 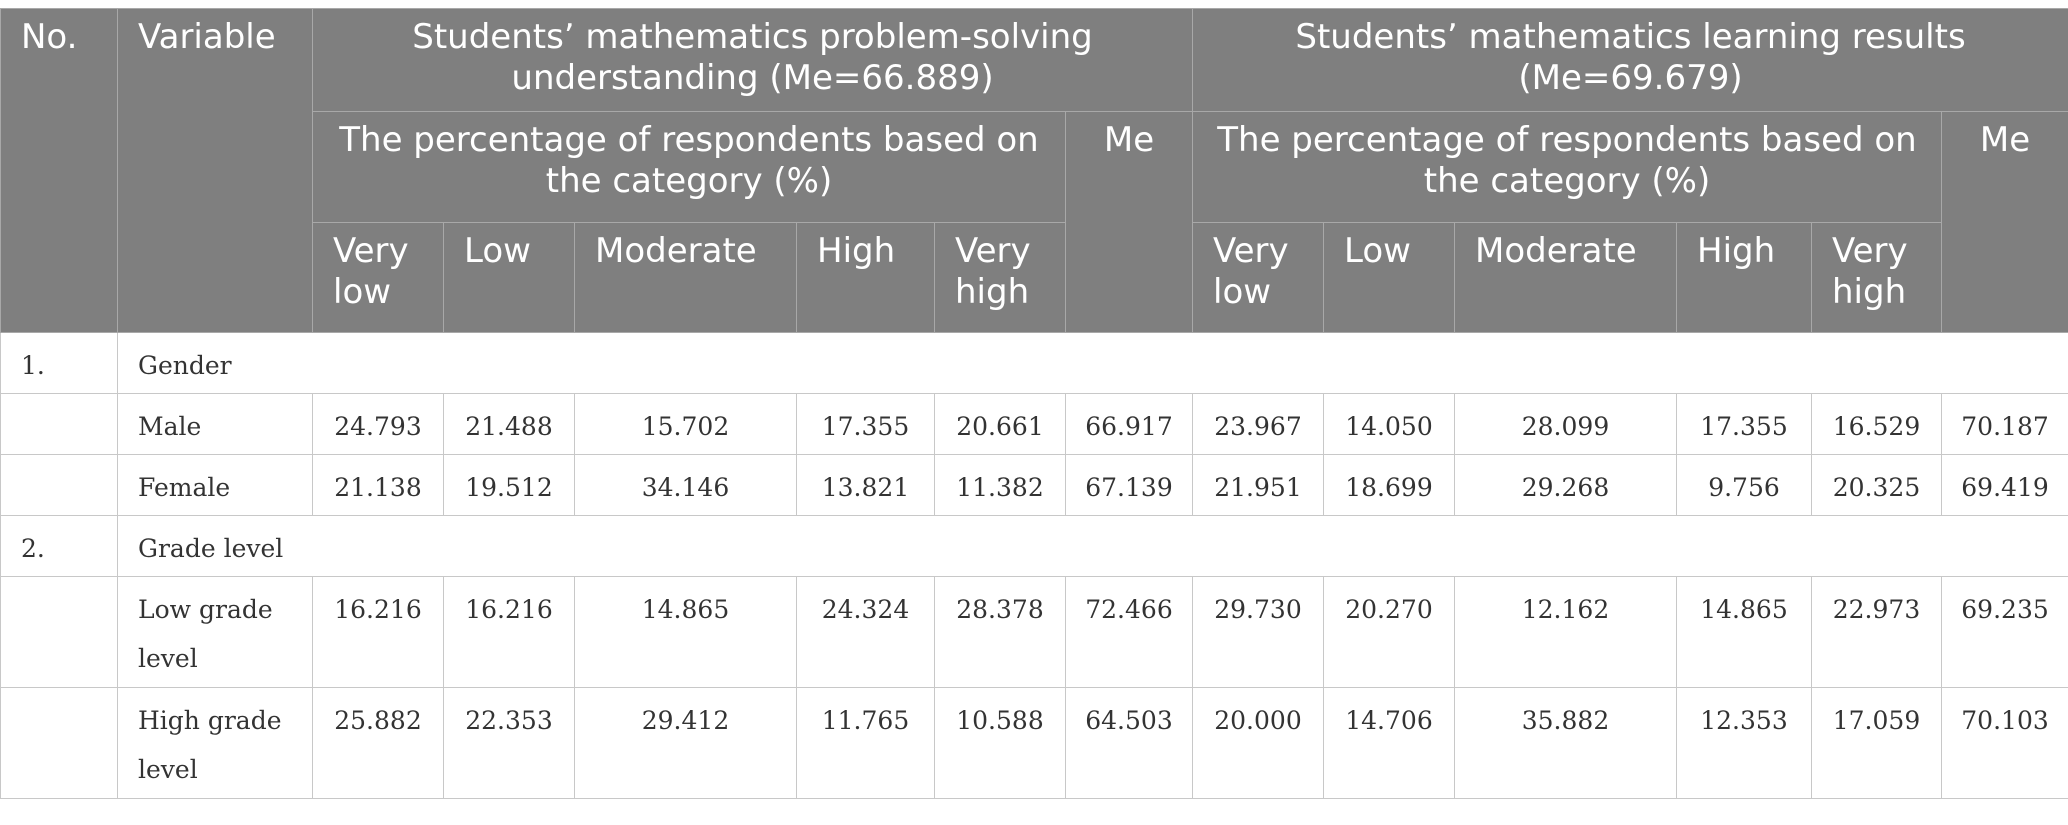 What do you see at coordinates (1129, 485) in the screenshot?
I see `value-cell: 67.139` at bounding box center [1129, 485].